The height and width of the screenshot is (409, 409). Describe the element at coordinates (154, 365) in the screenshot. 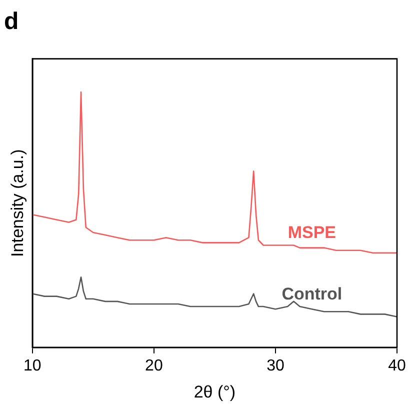

I see `x-tick-label: 20` at that location.